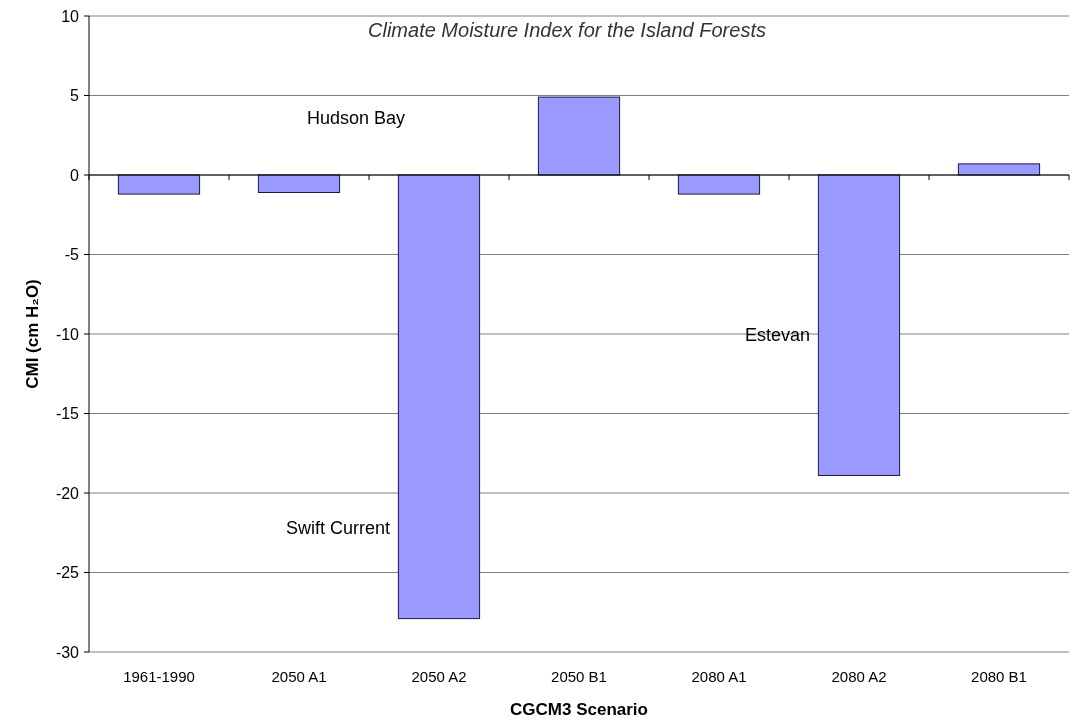 This screenshot has height=725, width=1073. I want to click on y-tick-label: 5, so click(75, 96).